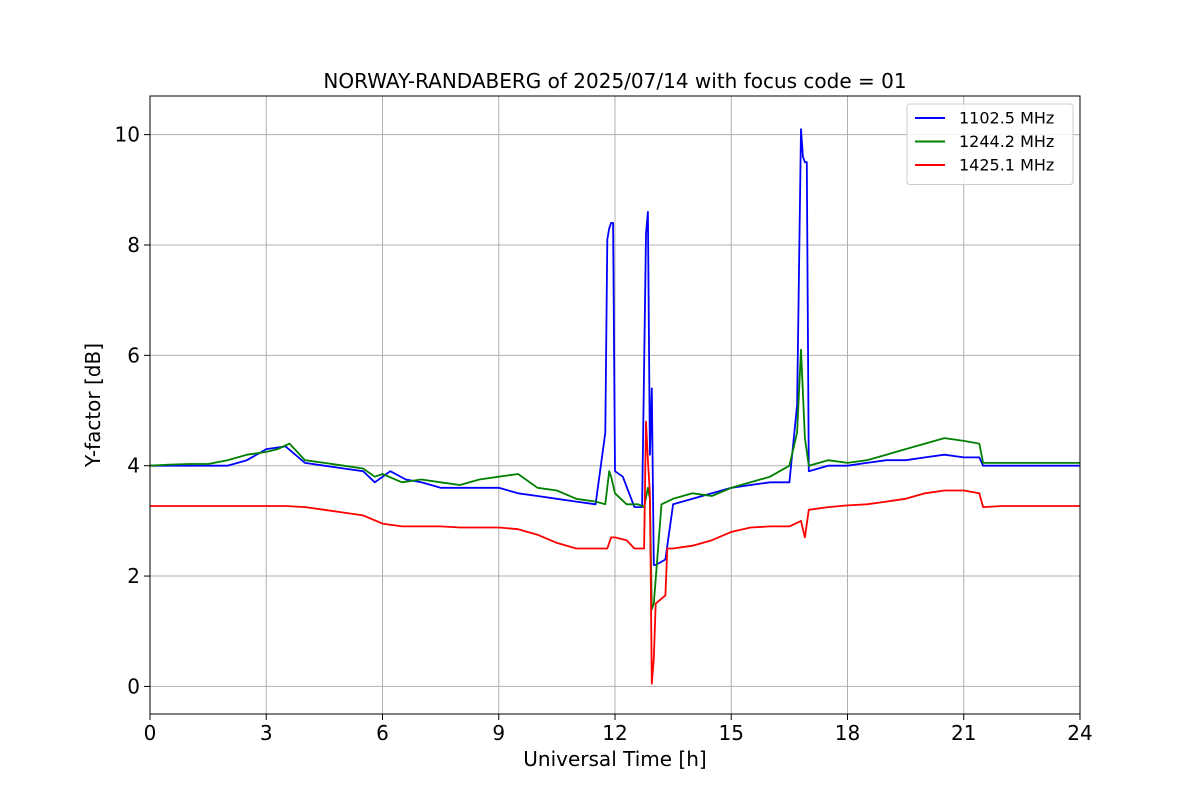 Image resolution: width=1200 pixels, height=800 pixels. Describe the element at coordinates (614, 759) in the screenshot. I see `x-axis-label: Universal Time [h]` at that location.